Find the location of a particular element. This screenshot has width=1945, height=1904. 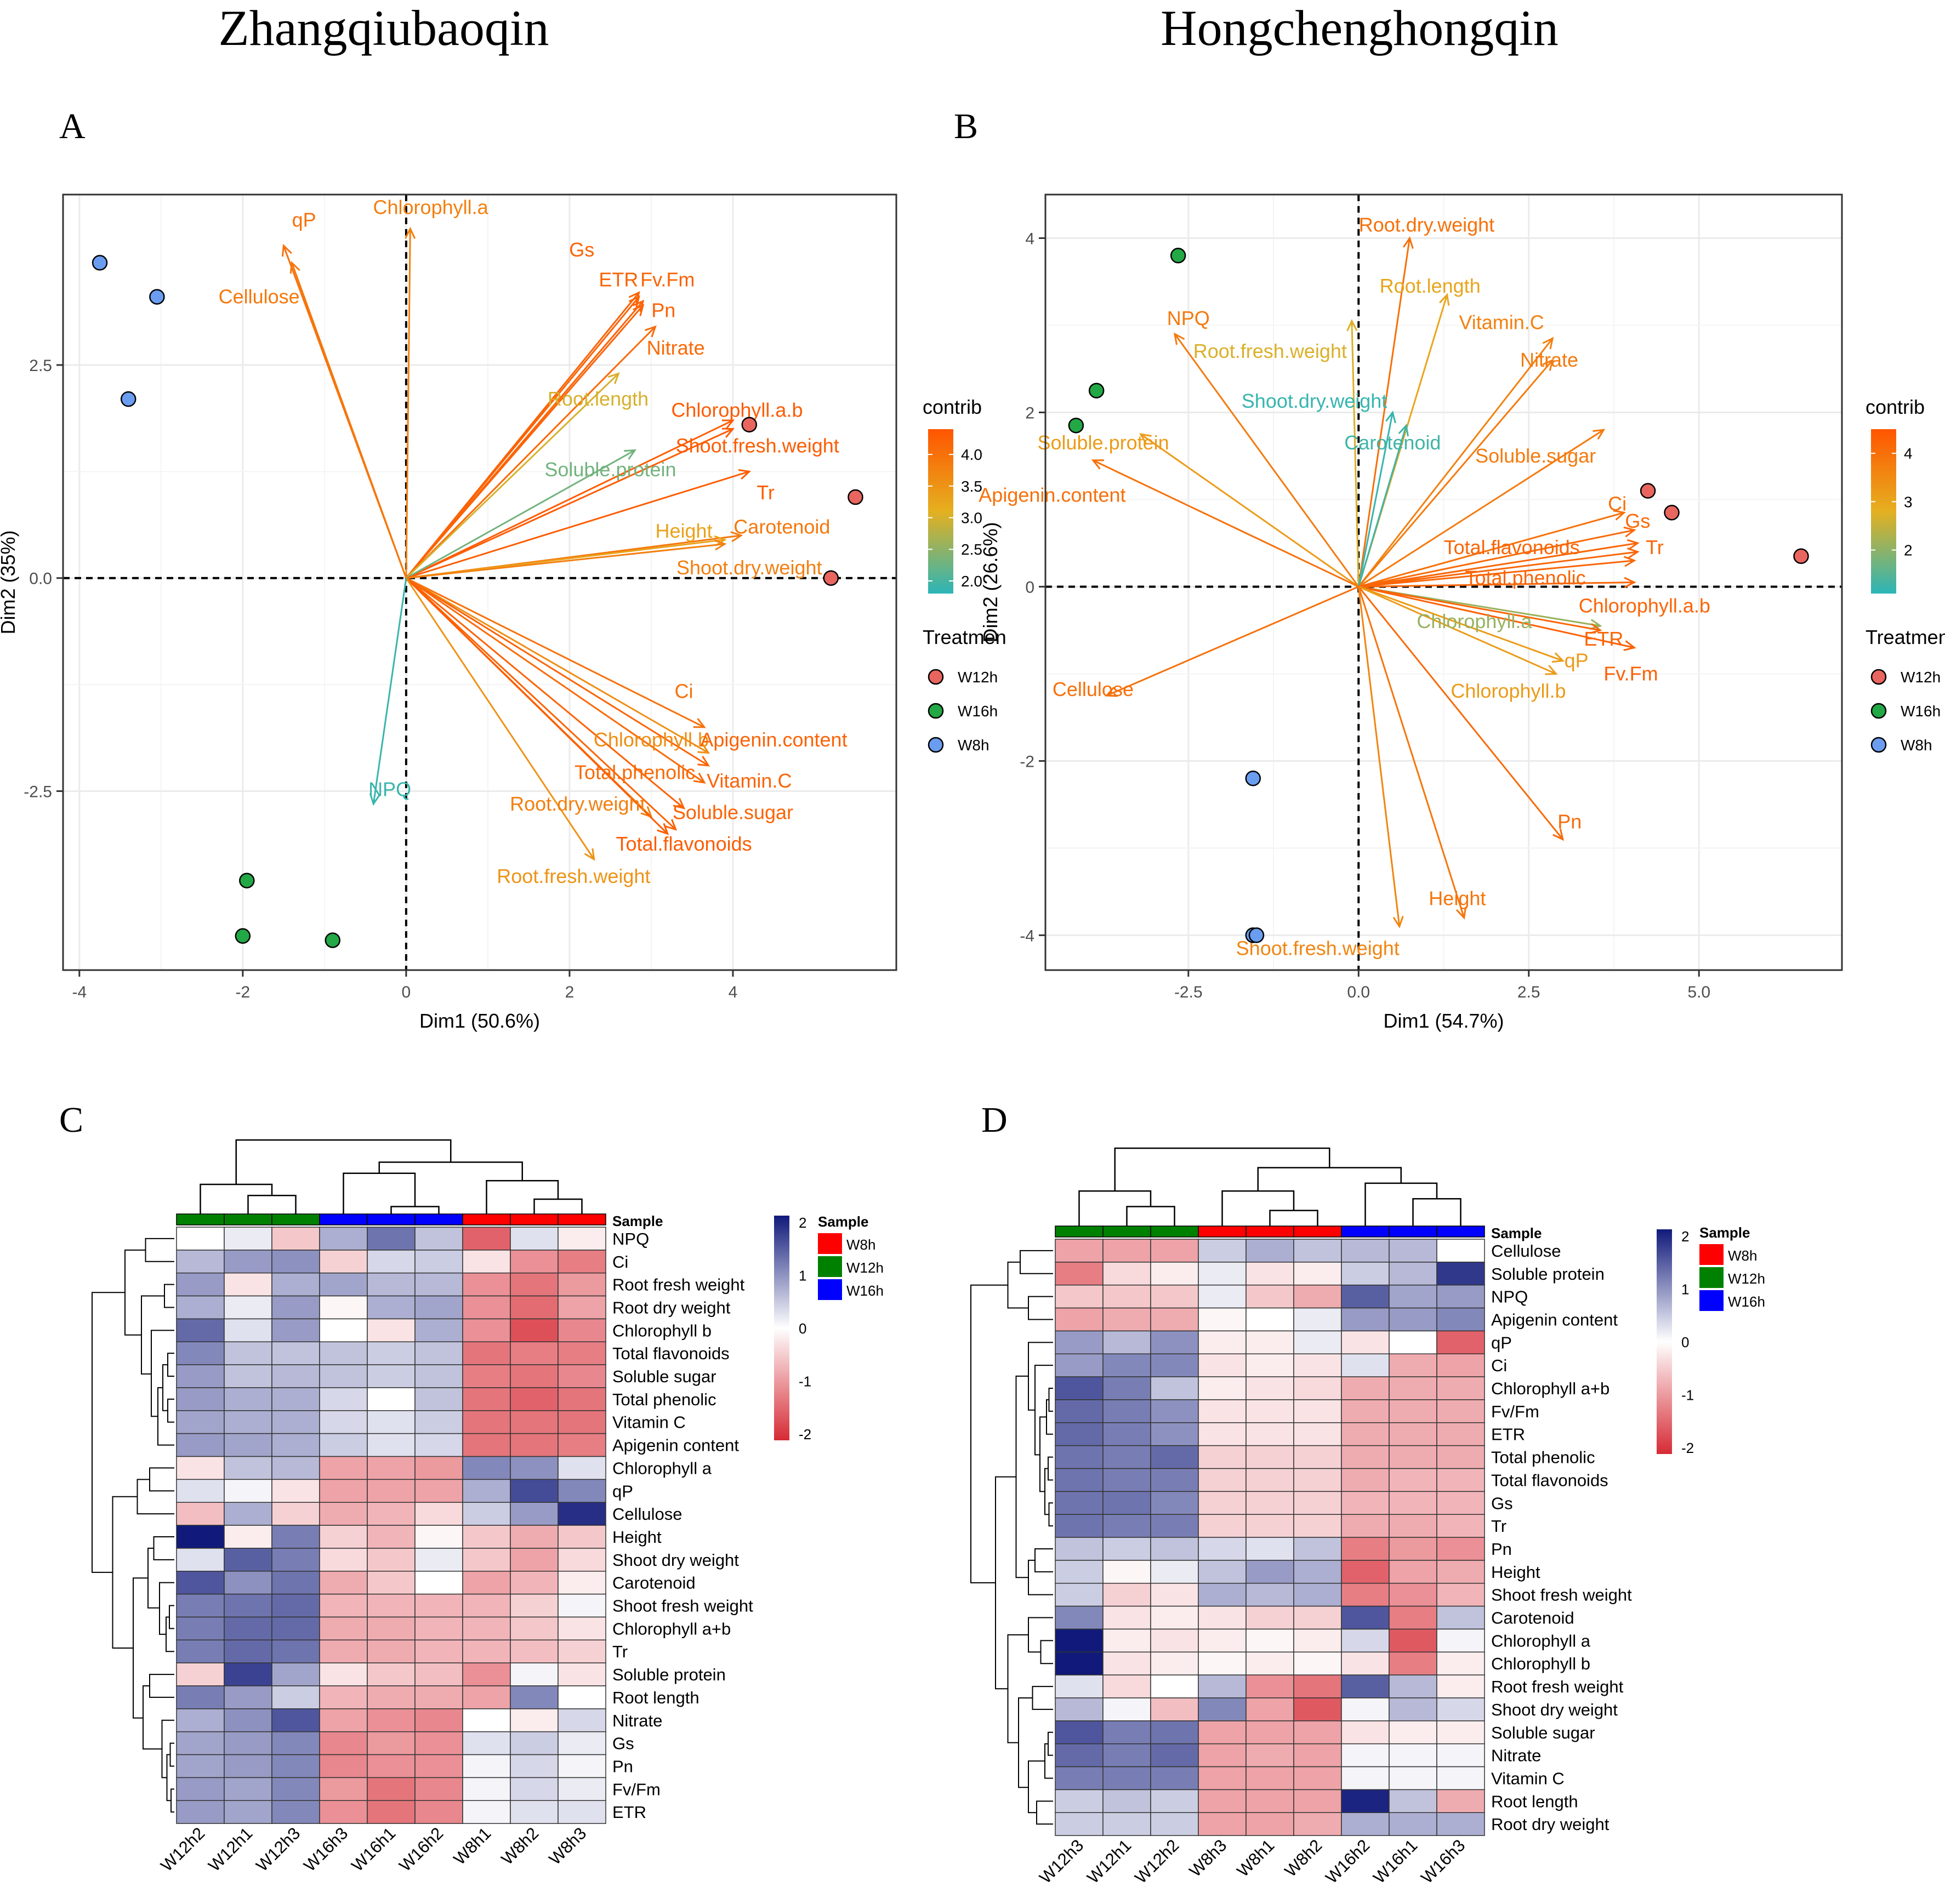

a-var-label: Nitrate is located at coordinates (676, 348).